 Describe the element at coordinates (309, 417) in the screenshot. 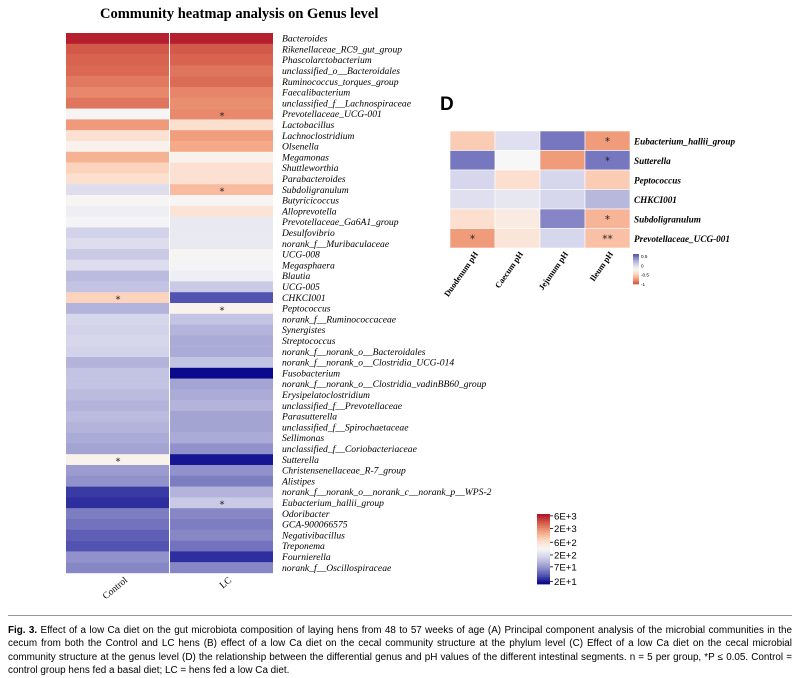

I see `row-label: Parasutterella` at that location.